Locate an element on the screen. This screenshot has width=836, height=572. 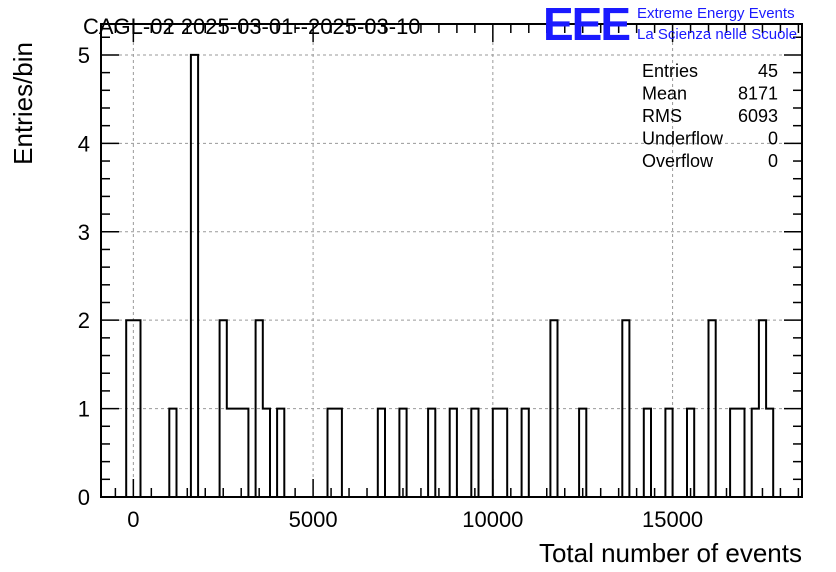
logo-line-1: Extreme Energy Events is located at coordinates (716, 13).